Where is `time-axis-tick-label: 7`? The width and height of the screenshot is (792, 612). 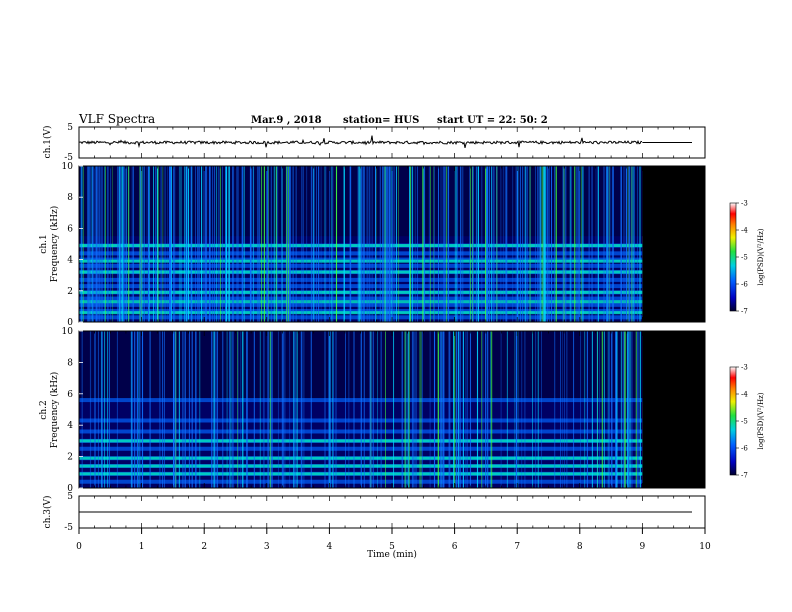
time-axis-tick-label: 7 is located at coordinates (517, 547).